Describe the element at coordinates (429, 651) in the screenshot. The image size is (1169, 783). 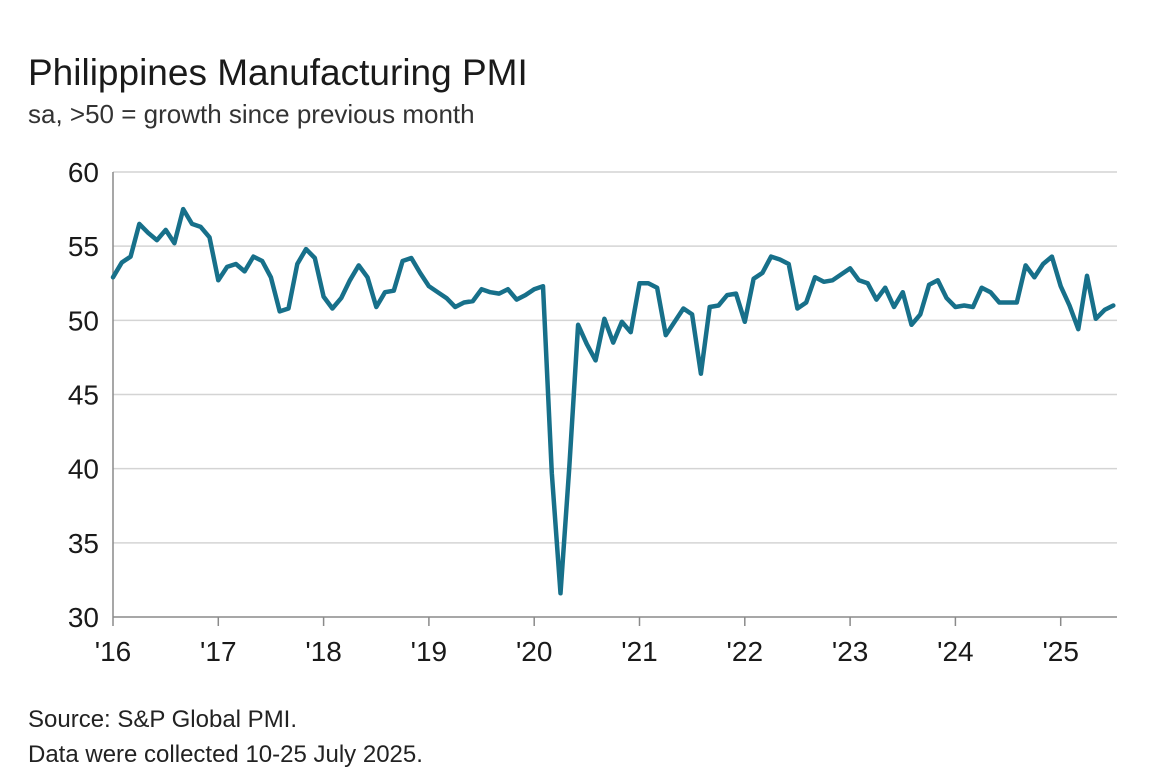
I see `x-tick-label: '19` at that location.